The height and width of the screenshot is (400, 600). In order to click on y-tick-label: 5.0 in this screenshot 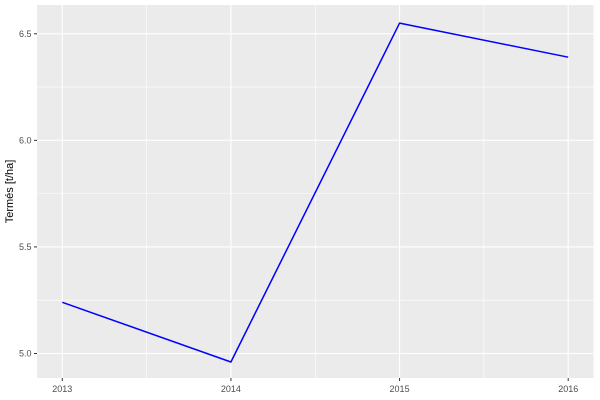, I will do `click(25, 354)`.